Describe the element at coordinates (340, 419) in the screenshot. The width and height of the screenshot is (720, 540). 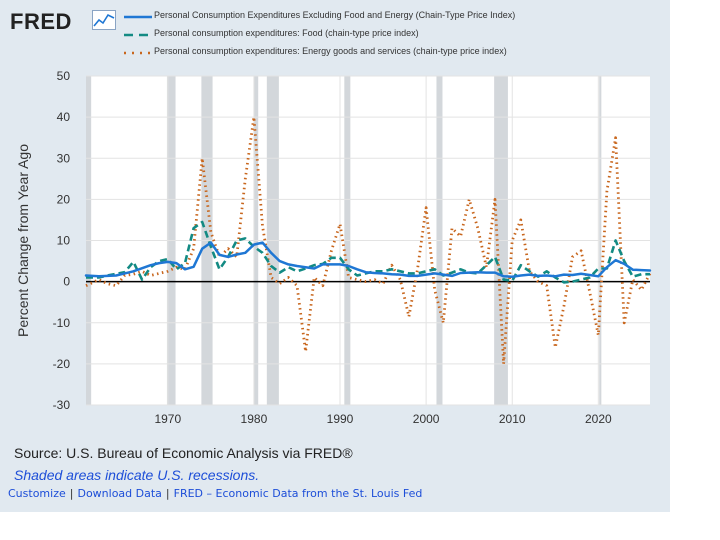
I see `x-tick-label: 1990` at that location.